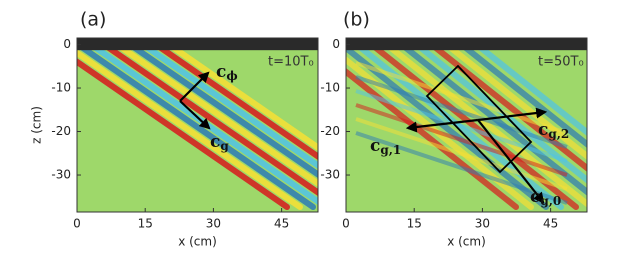 The height and width of the screenshot is (255, 626). Describe the element at coordinates (291, 62) in the screenshot. I see `time-annotation: t=10T₀` at that location.